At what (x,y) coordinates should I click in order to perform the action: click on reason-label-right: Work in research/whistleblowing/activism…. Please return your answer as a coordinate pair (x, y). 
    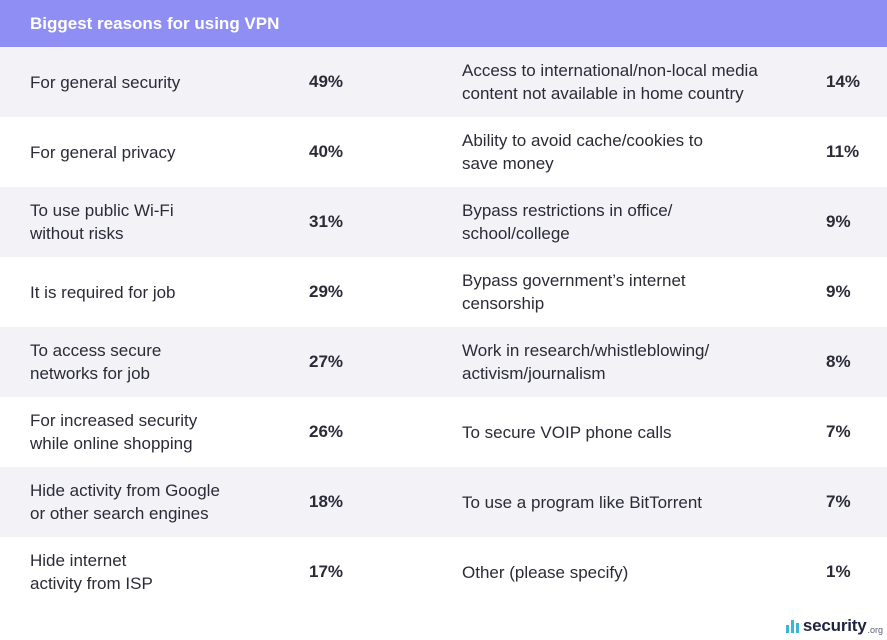
    Looking at the image, I should click on (627, 362).